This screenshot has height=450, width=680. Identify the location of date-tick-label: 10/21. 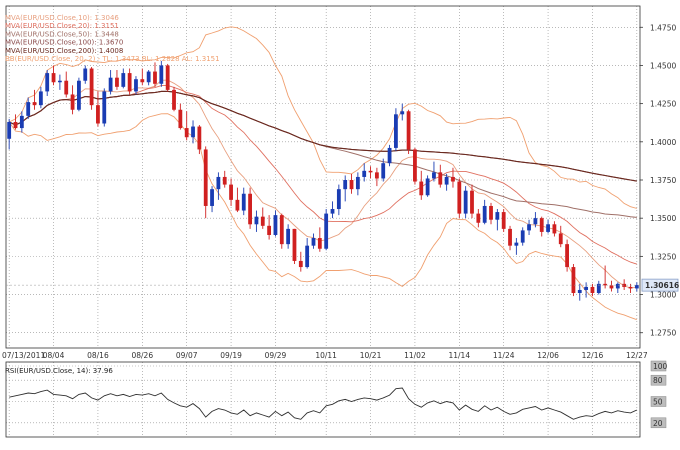
(371, 355).